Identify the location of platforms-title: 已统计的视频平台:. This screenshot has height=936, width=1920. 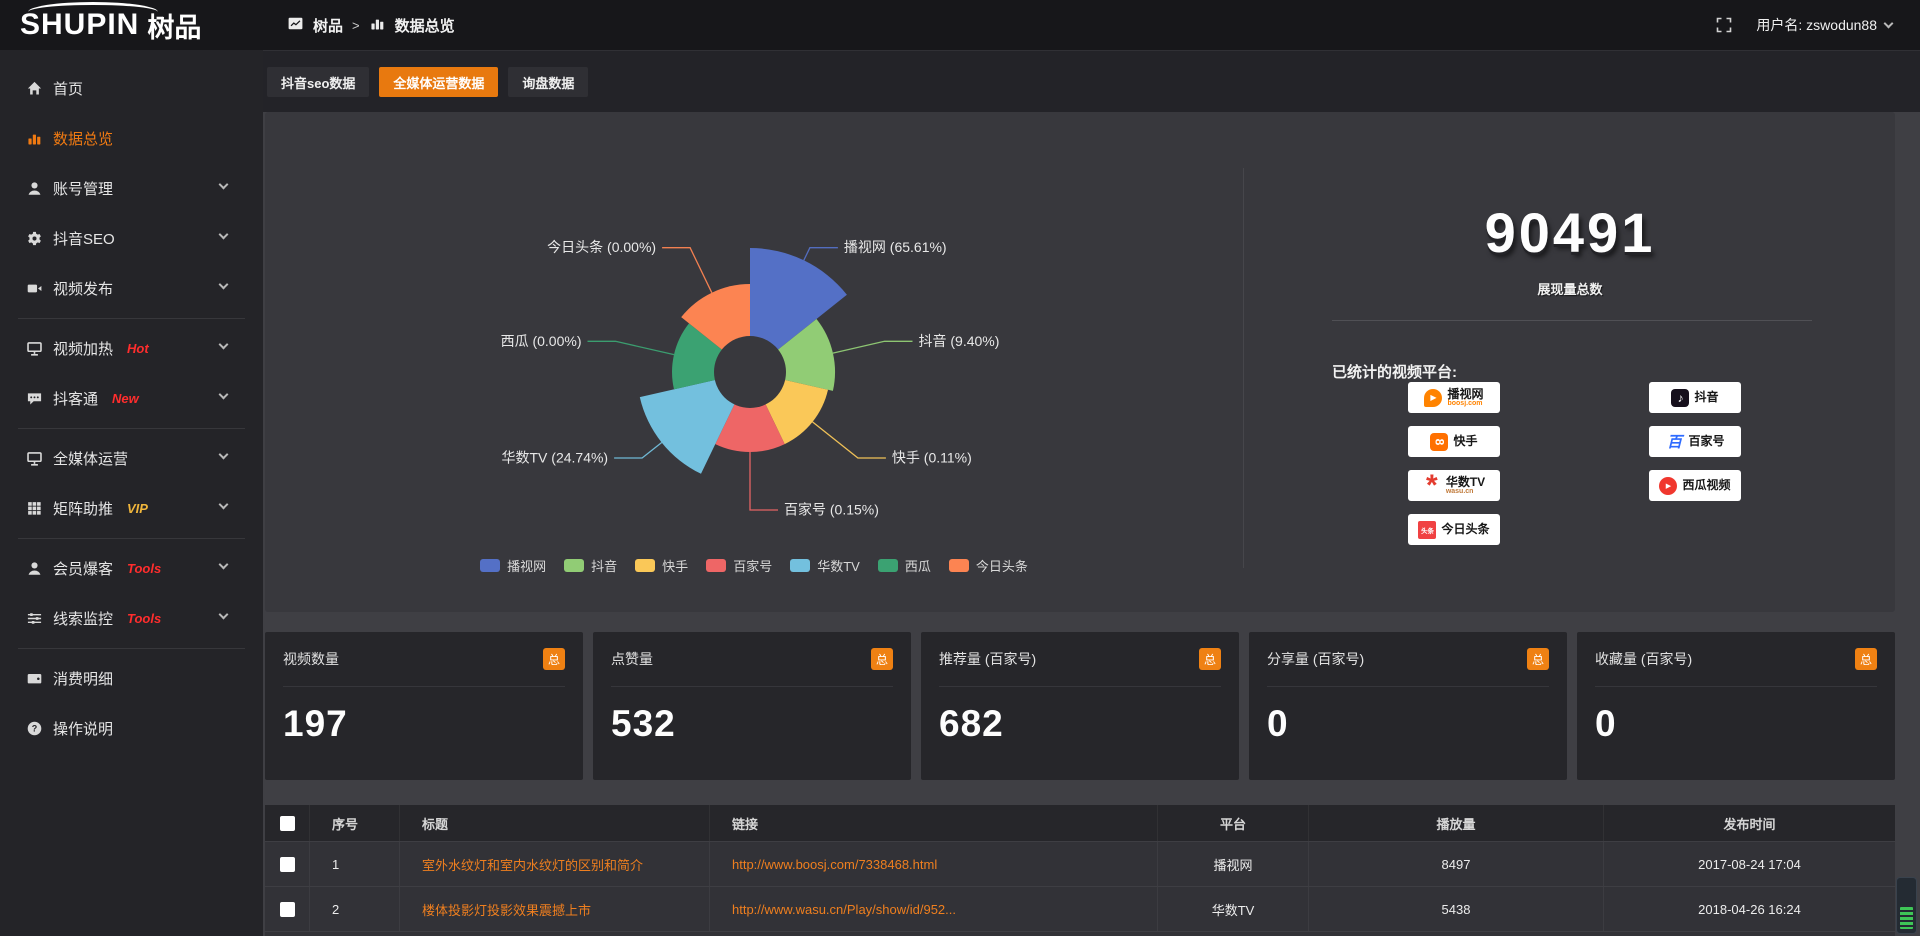
(1394, 372).